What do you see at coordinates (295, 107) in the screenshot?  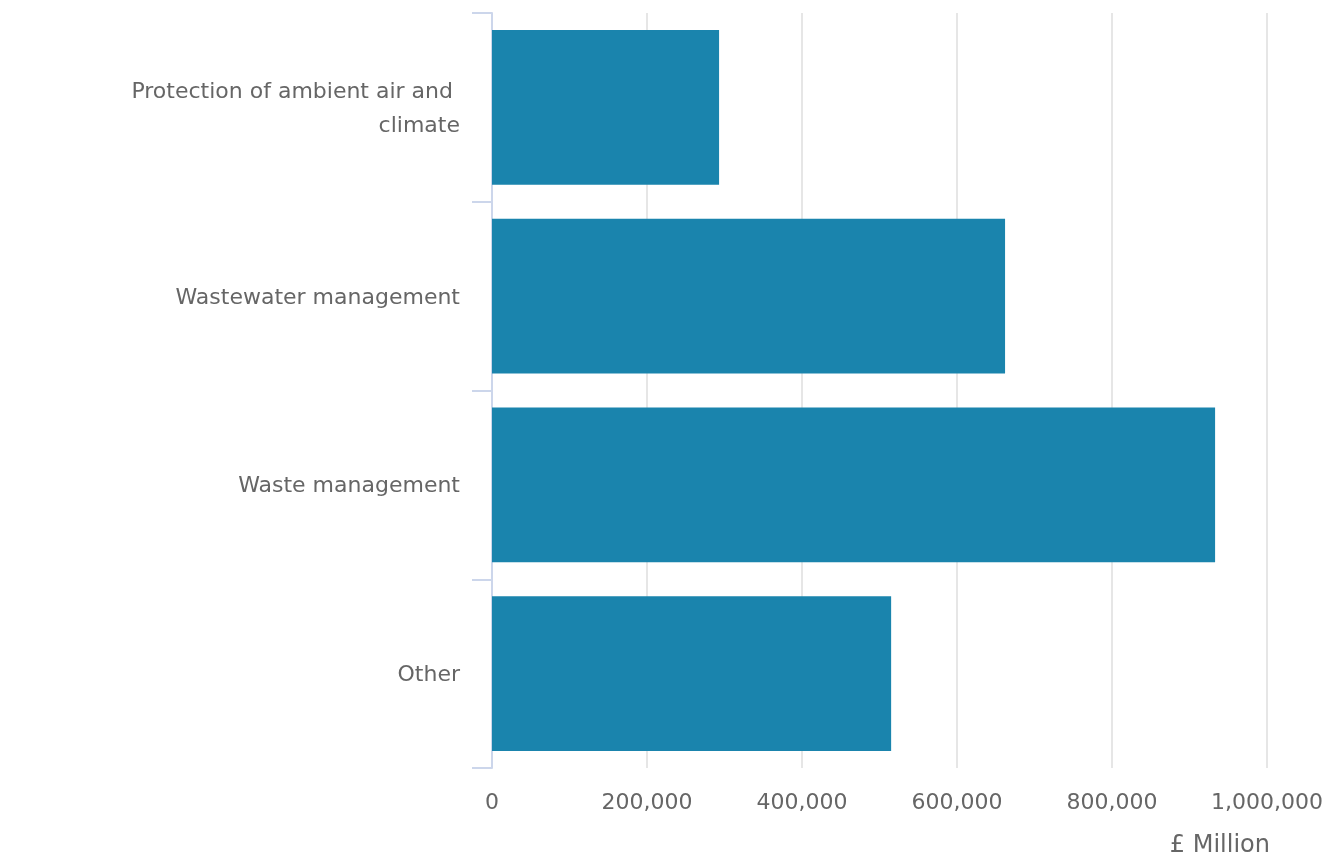 I see `y-tick-label: Protection of ambient air and climate` at bounding box center [295, 107].